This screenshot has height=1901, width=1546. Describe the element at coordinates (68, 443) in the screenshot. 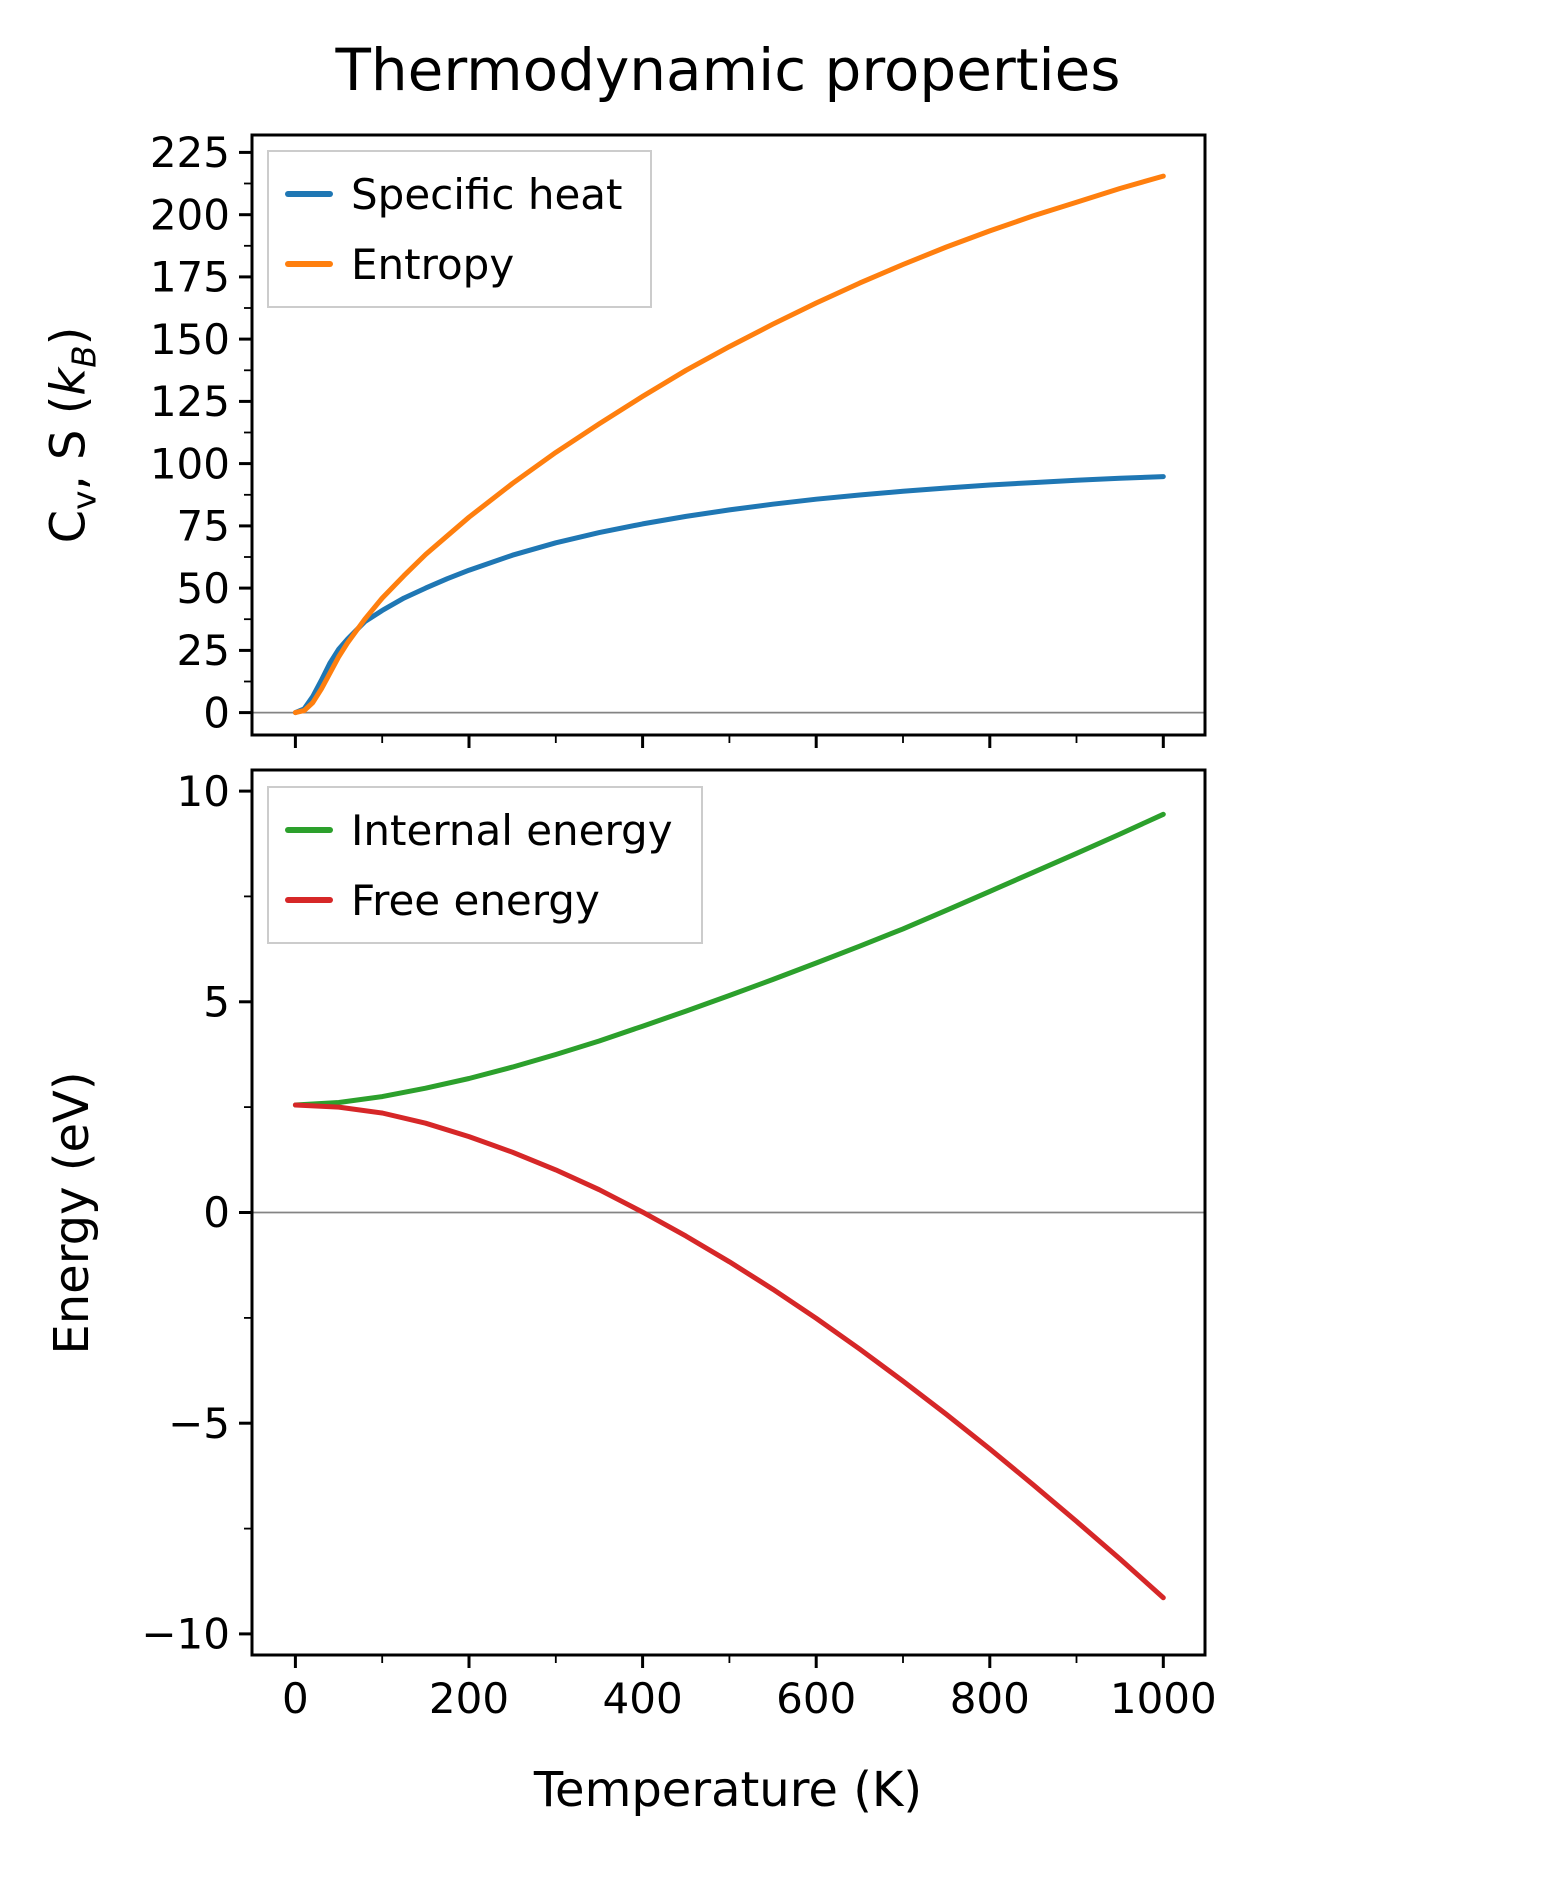

I see `ylabel-part: , S (` at that location.